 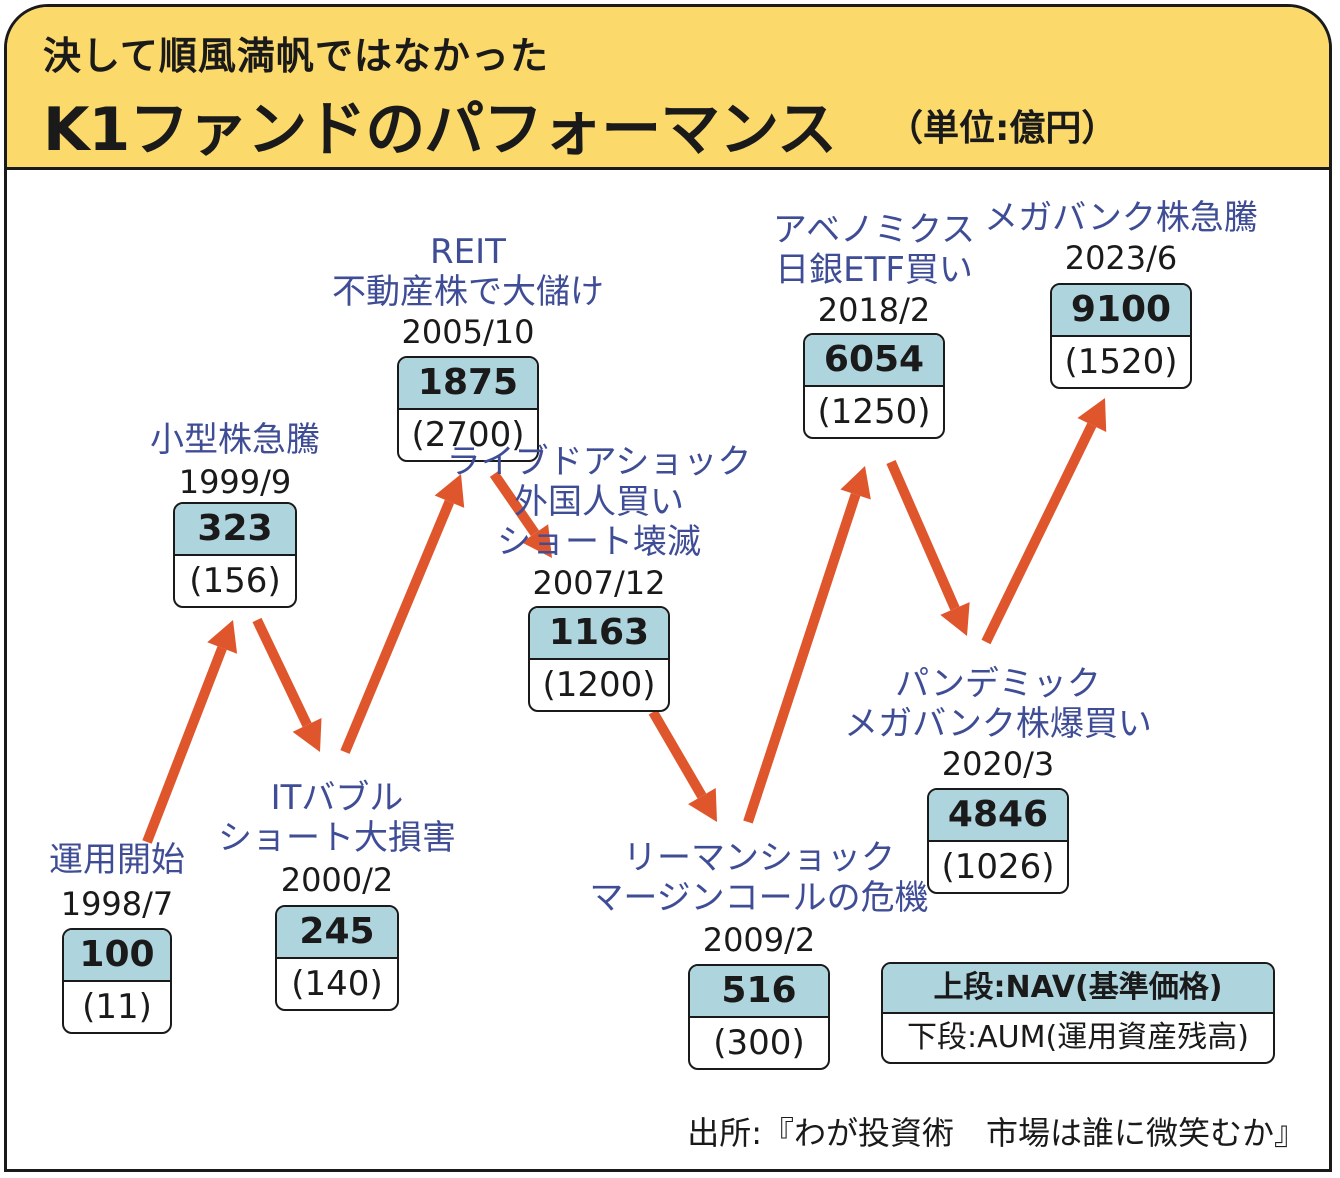 What do you see at coordinates (998, 684) in the screenshot?
I see `event-label-line: パンデミック` at bounding box center [998, 684].